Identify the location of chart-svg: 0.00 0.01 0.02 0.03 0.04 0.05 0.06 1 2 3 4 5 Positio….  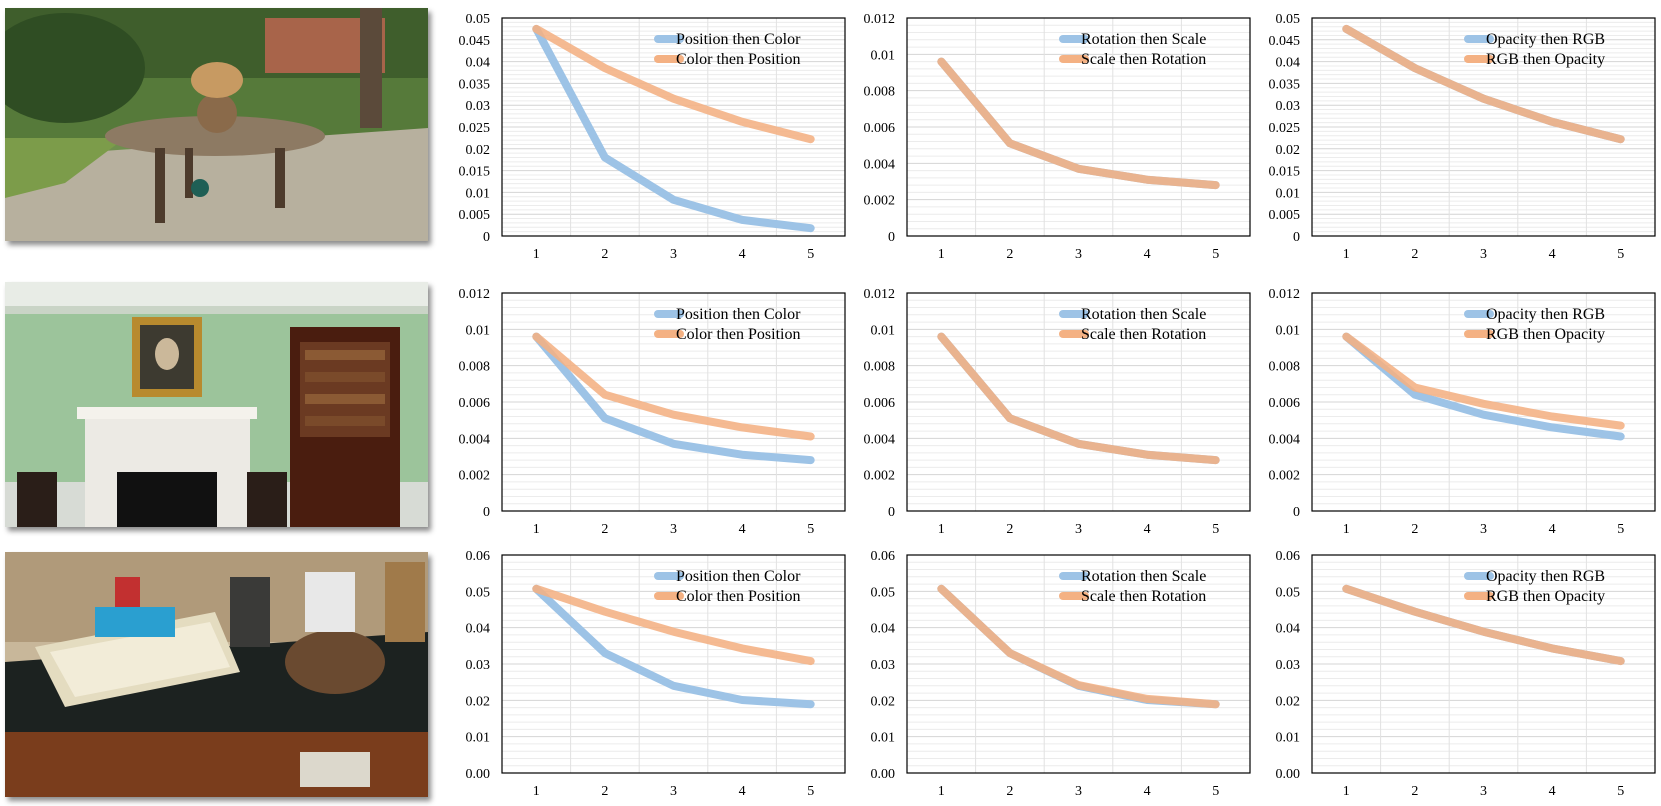
(656, 674).